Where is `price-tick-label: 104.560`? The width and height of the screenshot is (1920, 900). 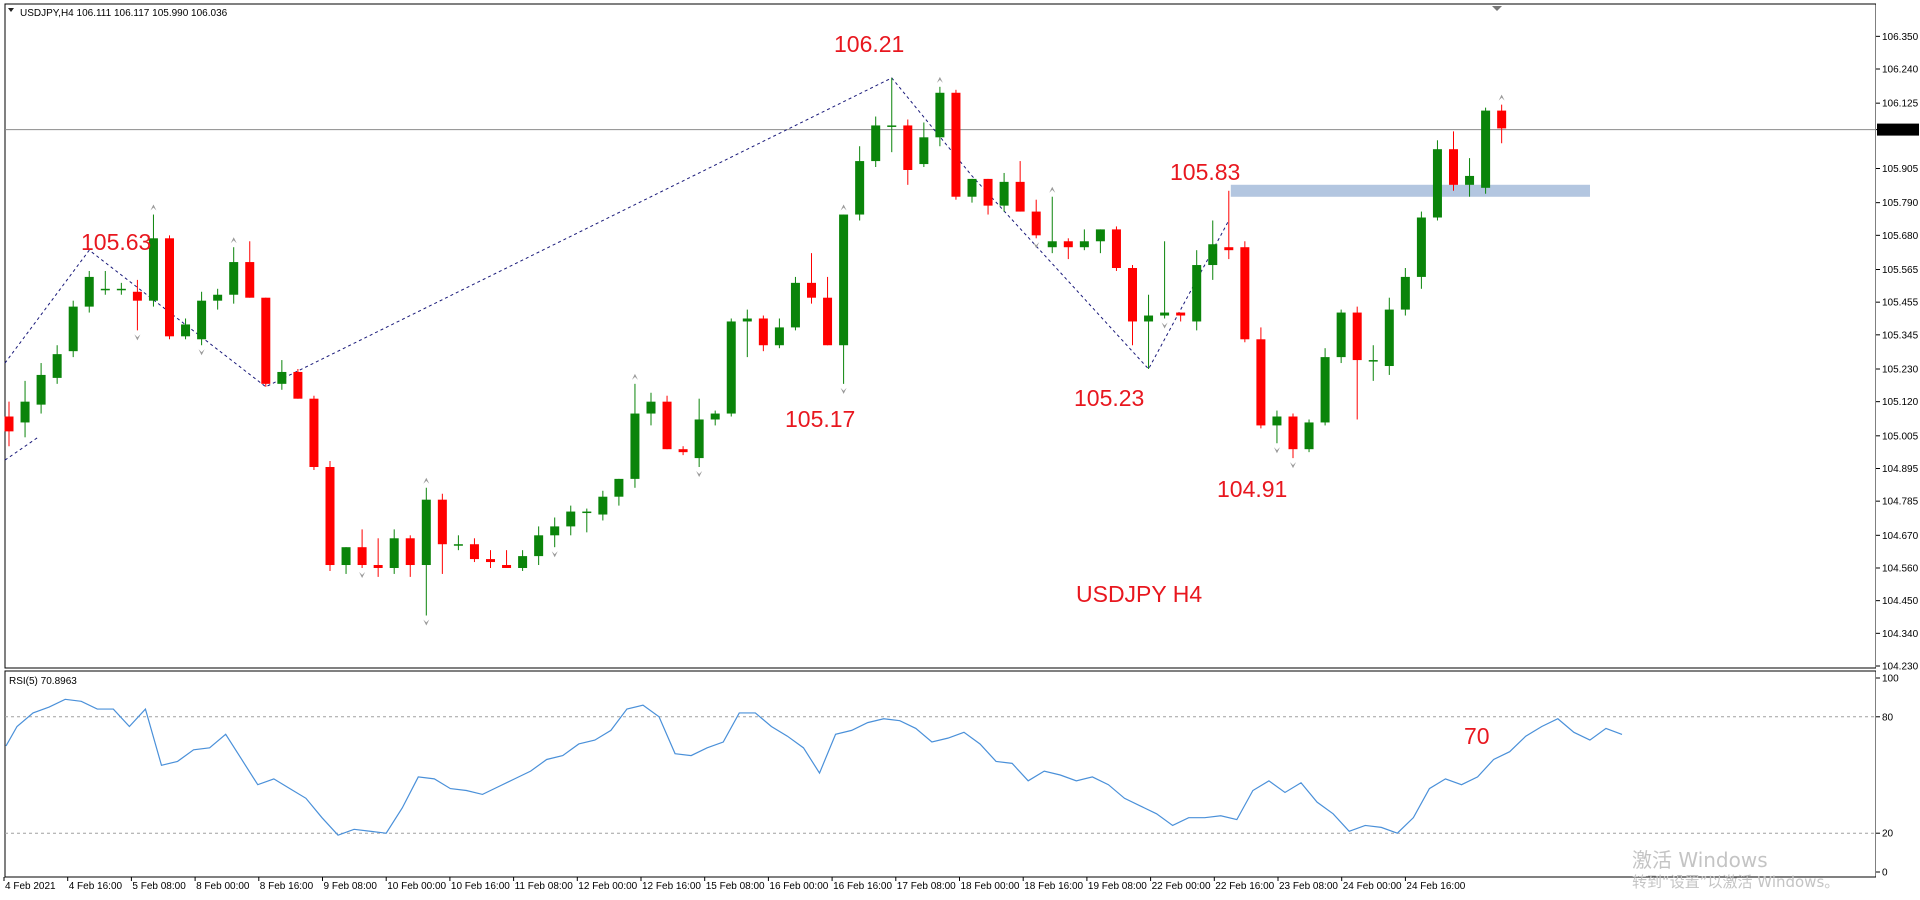 price-tick-label: 104.560 is located at coordinates (1900, 568).